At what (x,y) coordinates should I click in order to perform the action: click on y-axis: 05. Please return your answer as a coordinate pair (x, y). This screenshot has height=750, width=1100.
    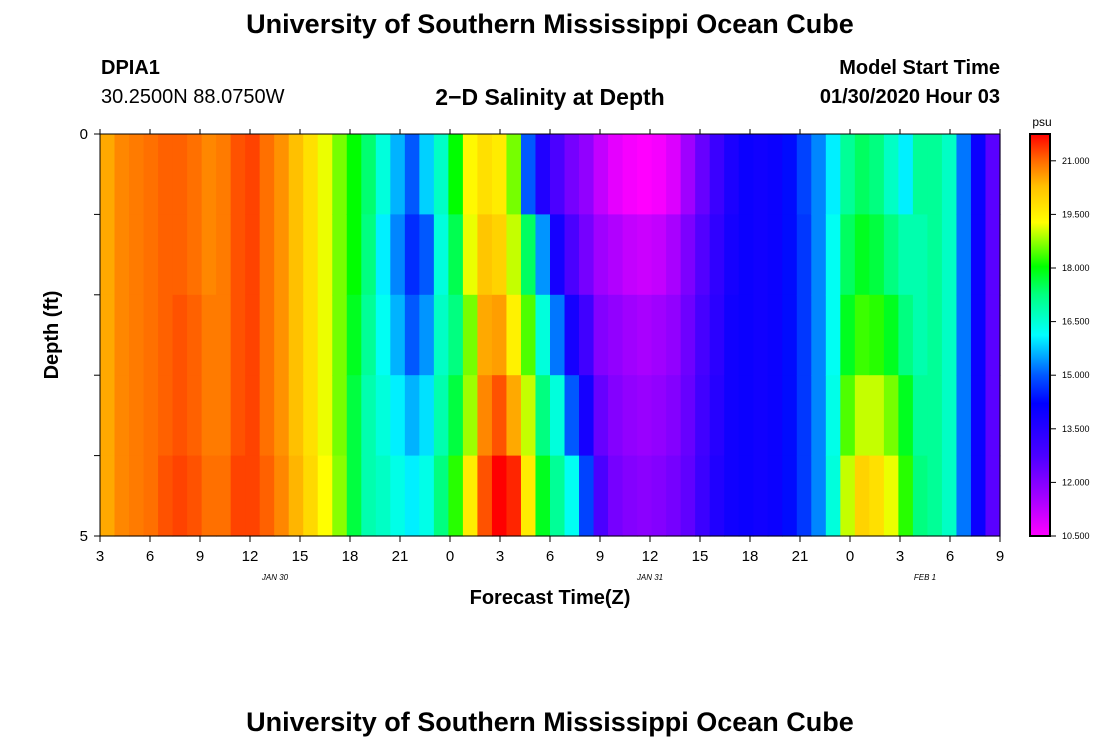
    Looking at the image, I should click on (90, 335).